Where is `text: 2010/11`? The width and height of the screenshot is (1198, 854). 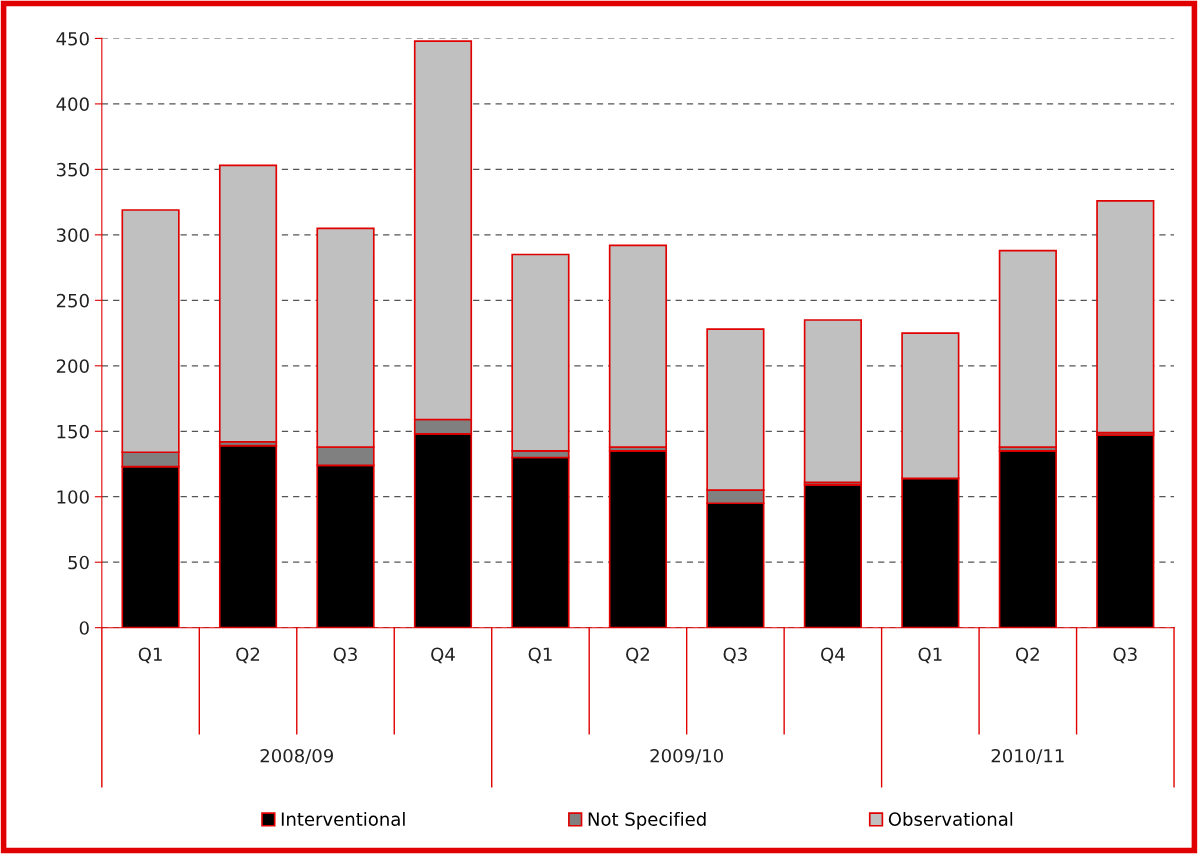
text: 2010/11 is located at coordinates (1027, 756).